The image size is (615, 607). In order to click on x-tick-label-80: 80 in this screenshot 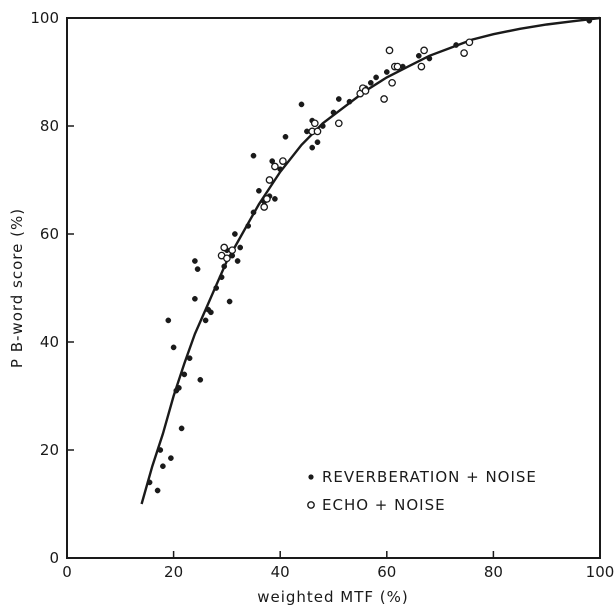, I will do `click(493, 572)`.